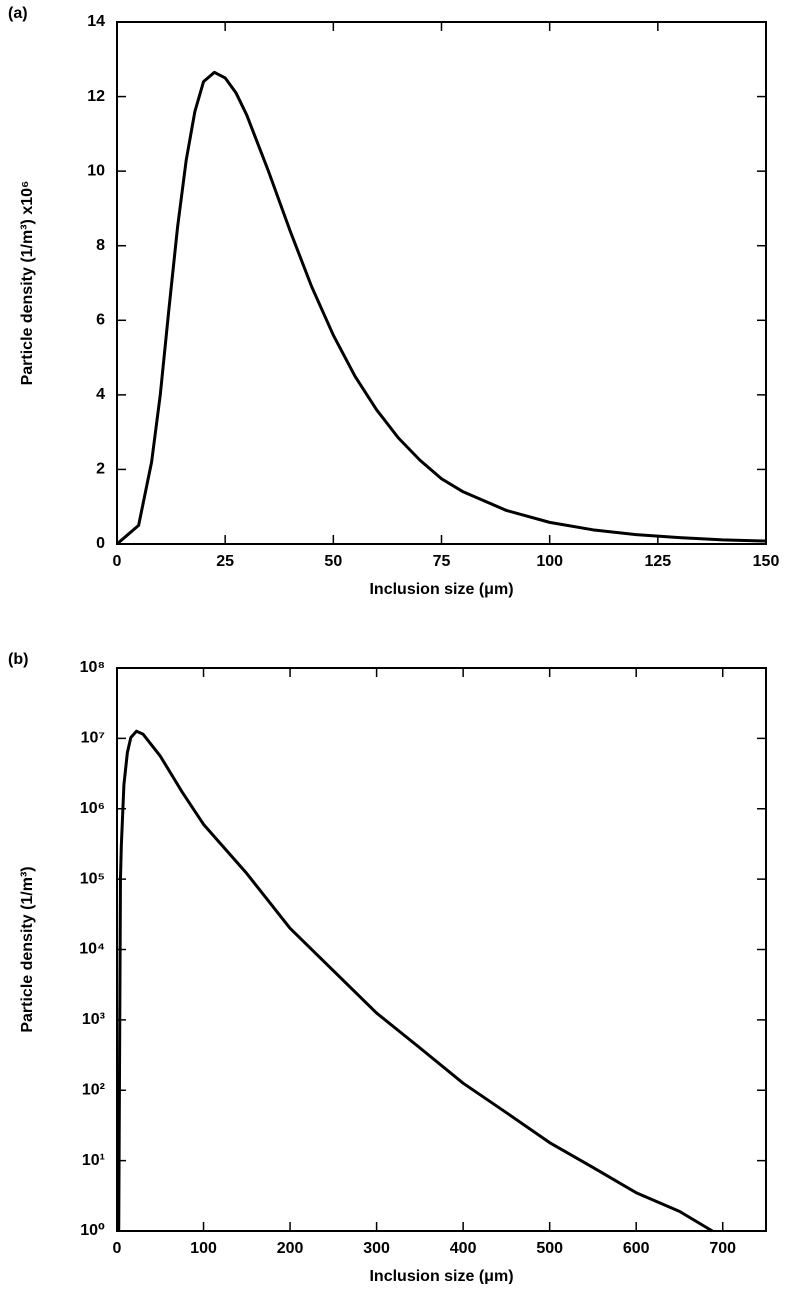 The image size is (789, 1289). What do you see at coordinates (100, 320) in the screenshot?
I see `y-tick-label: 6` at bounding box center [100, 320].